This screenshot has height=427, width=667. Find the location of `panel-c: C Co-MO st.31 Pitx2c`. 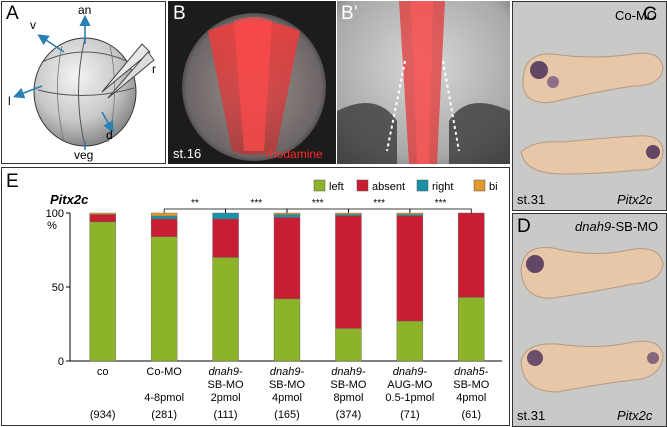

panel-c: C Co-MO st.31 Pitx2c is located at coordinates (589, 106).